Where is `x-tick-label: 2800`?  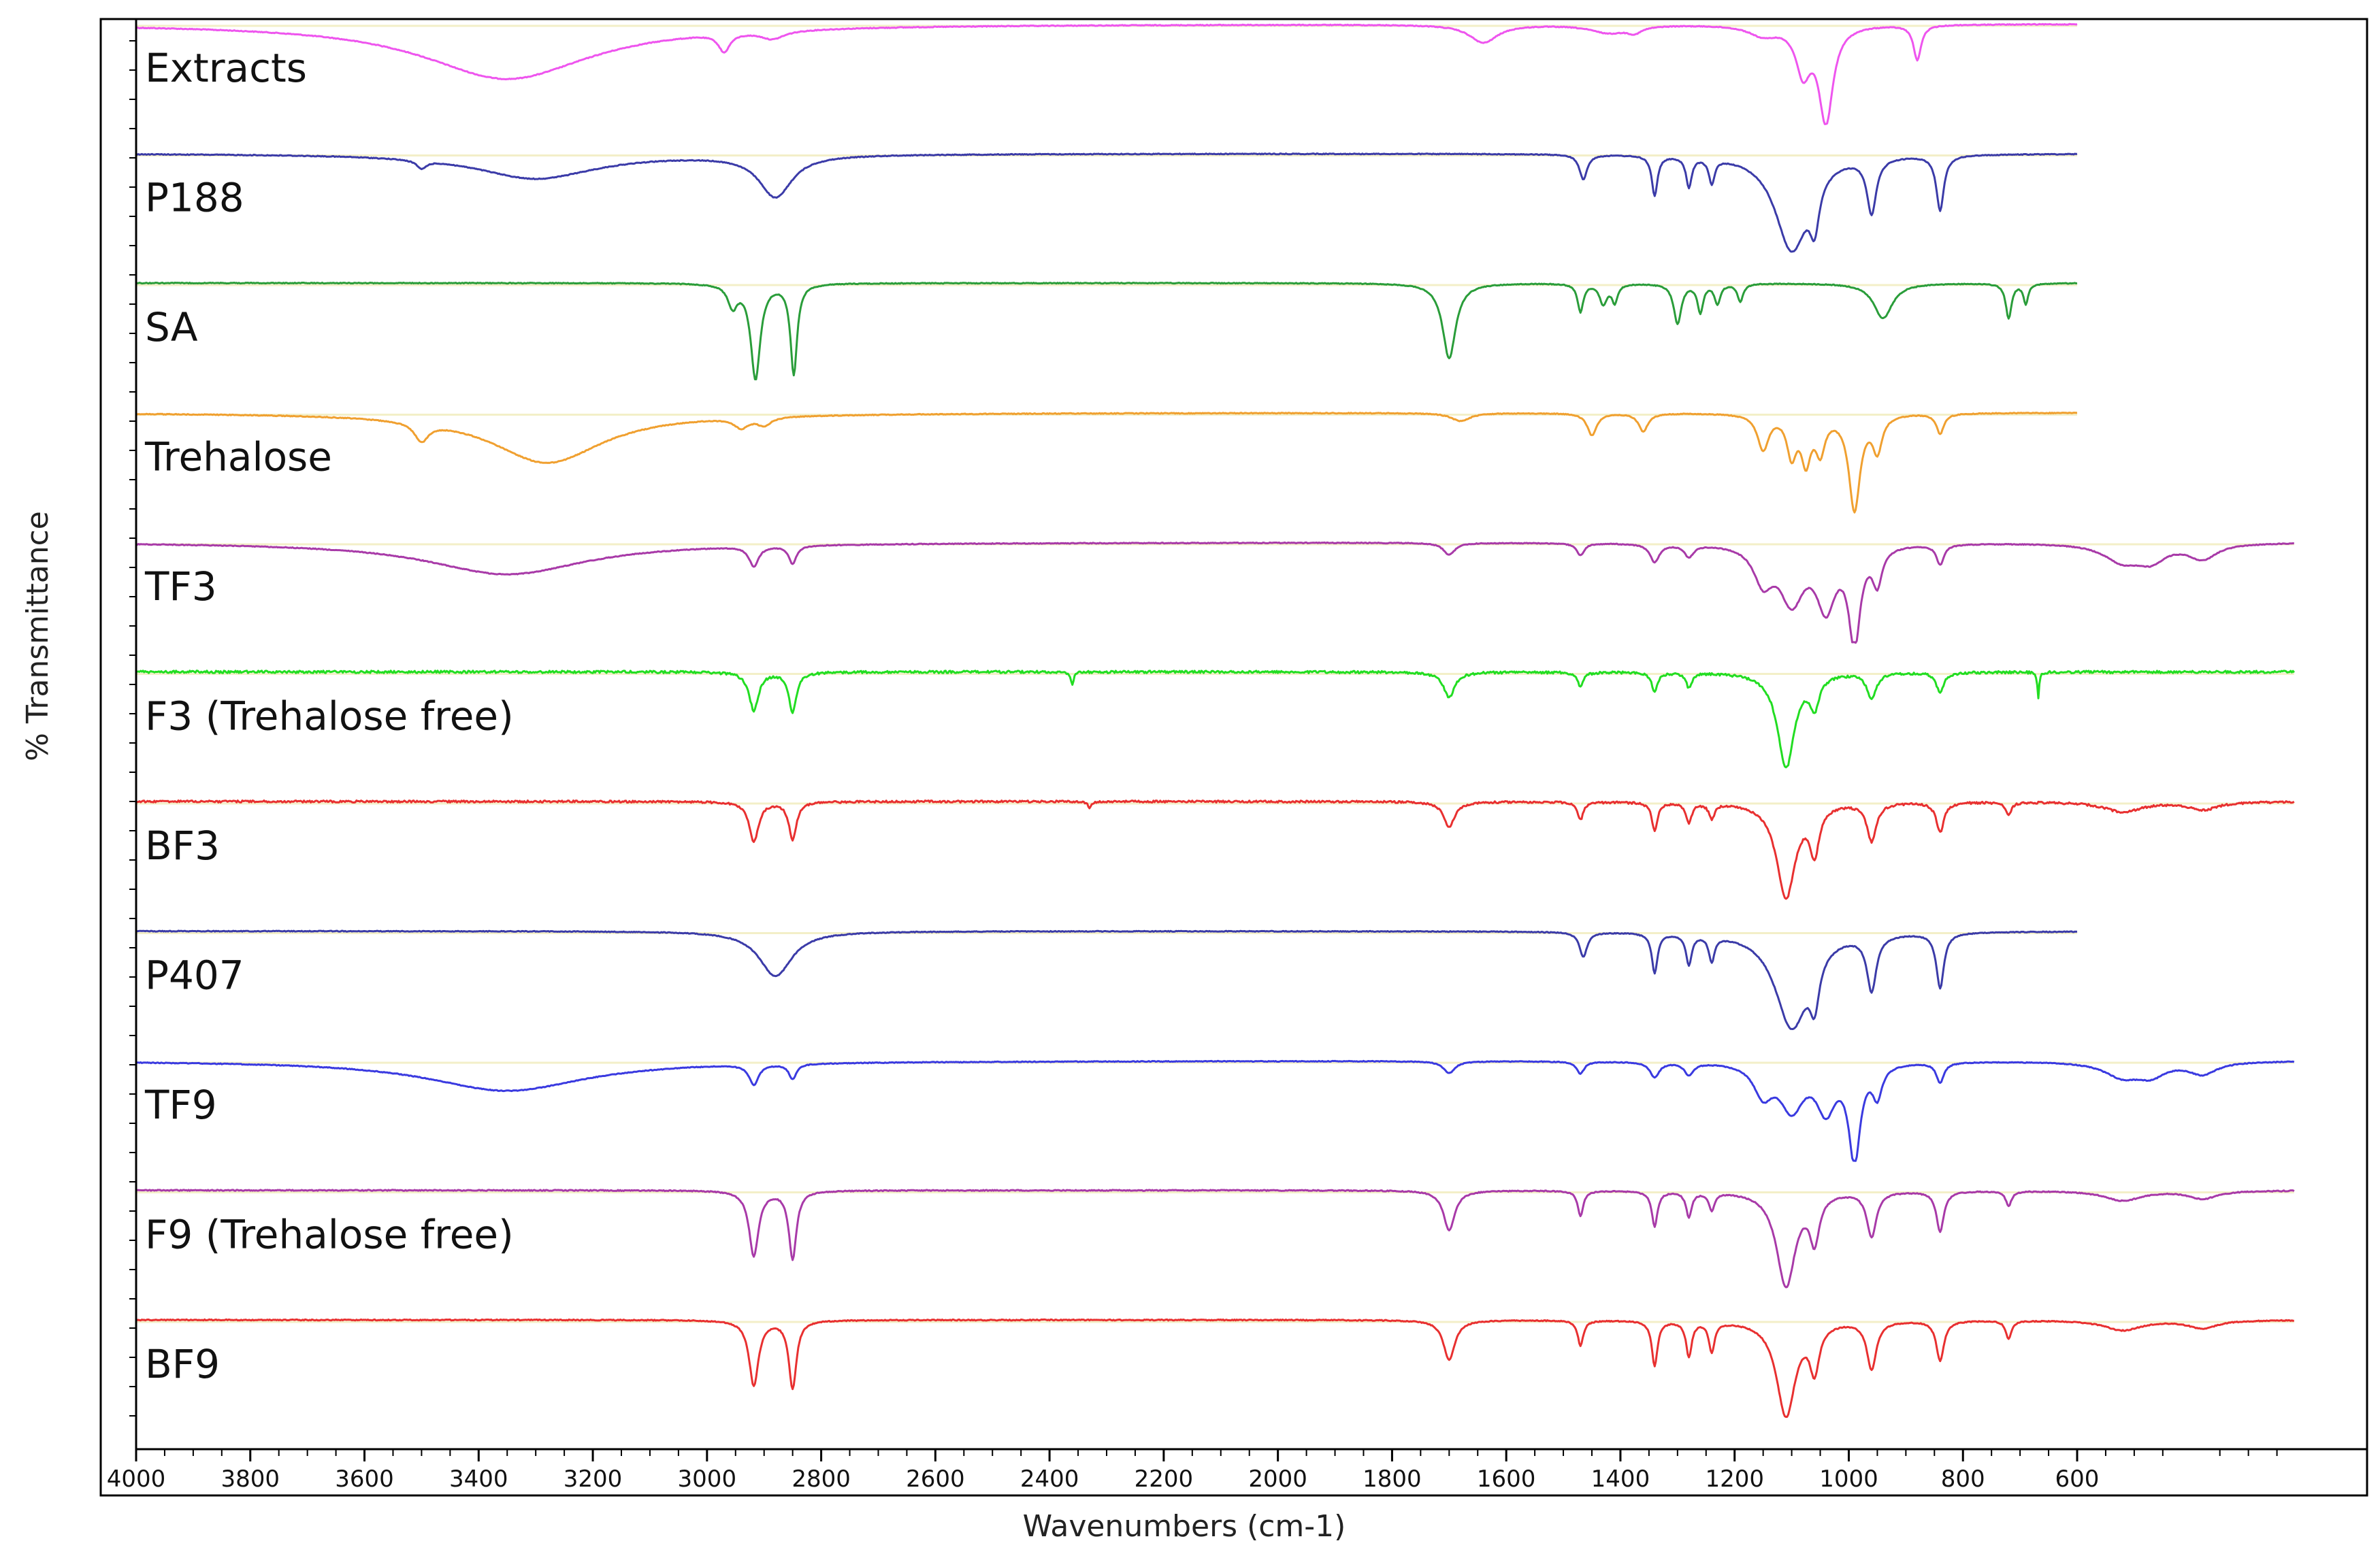
x-tick-label: 2800 is located at coordinates (822, 1479).